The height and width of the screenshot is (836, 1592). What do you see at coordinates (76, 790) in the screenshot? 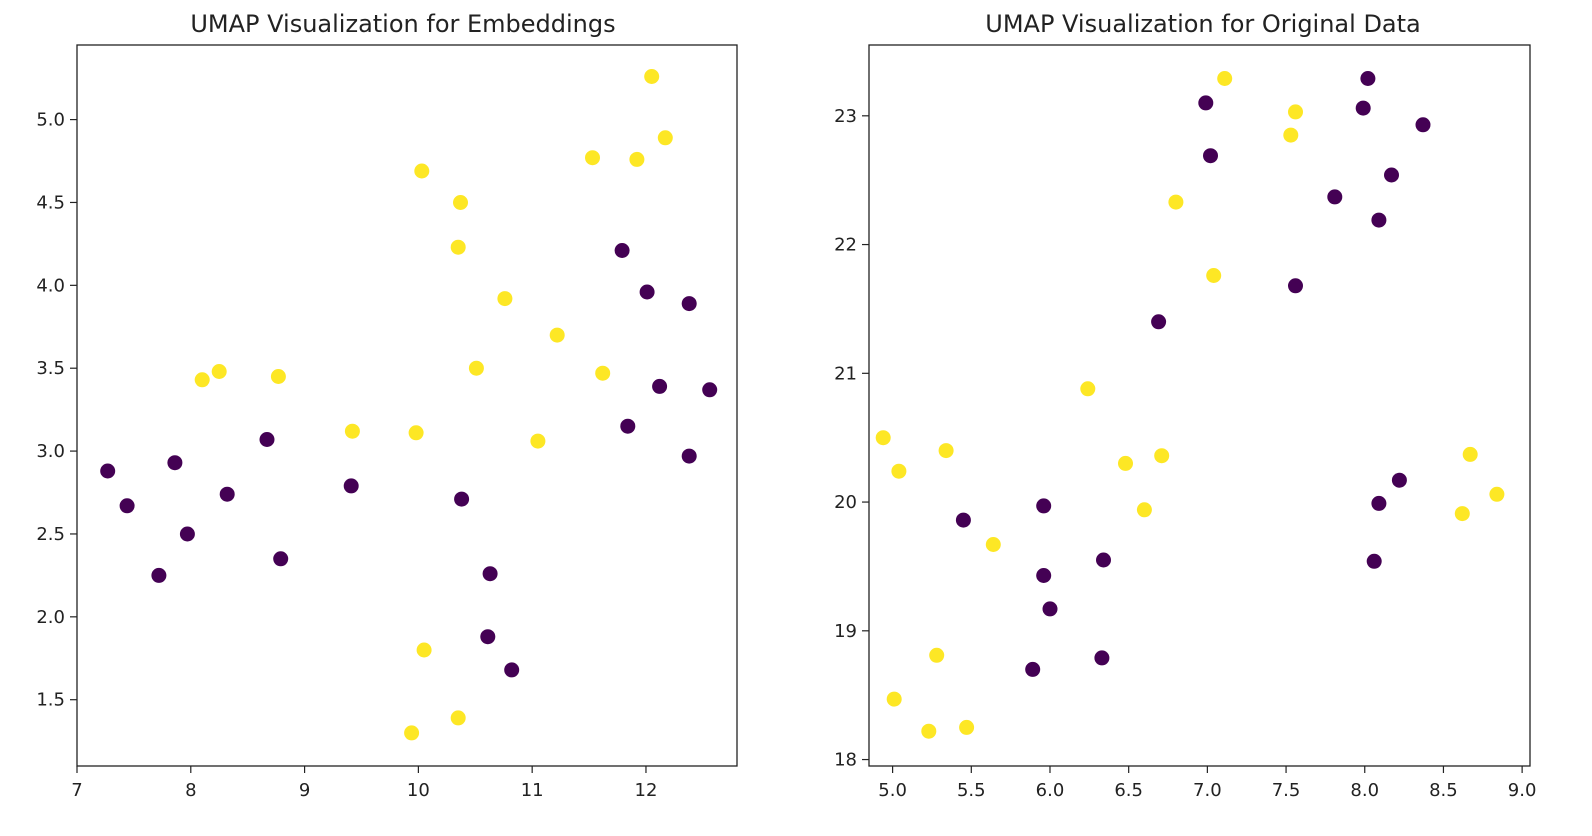
I see `x-tick-label: 7` at bounding box center [76, 790].